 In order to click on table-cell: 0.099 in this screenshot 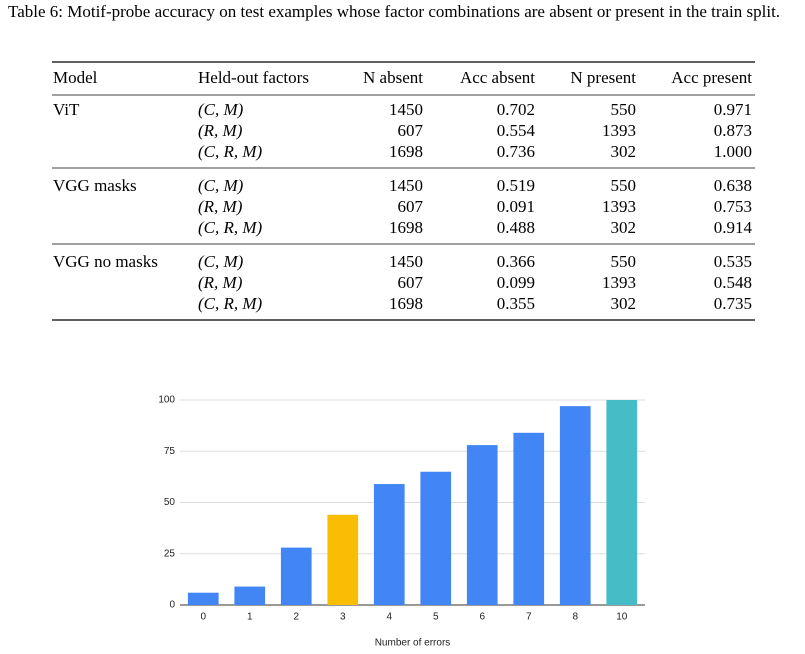, I will do `click(516, 282)`.